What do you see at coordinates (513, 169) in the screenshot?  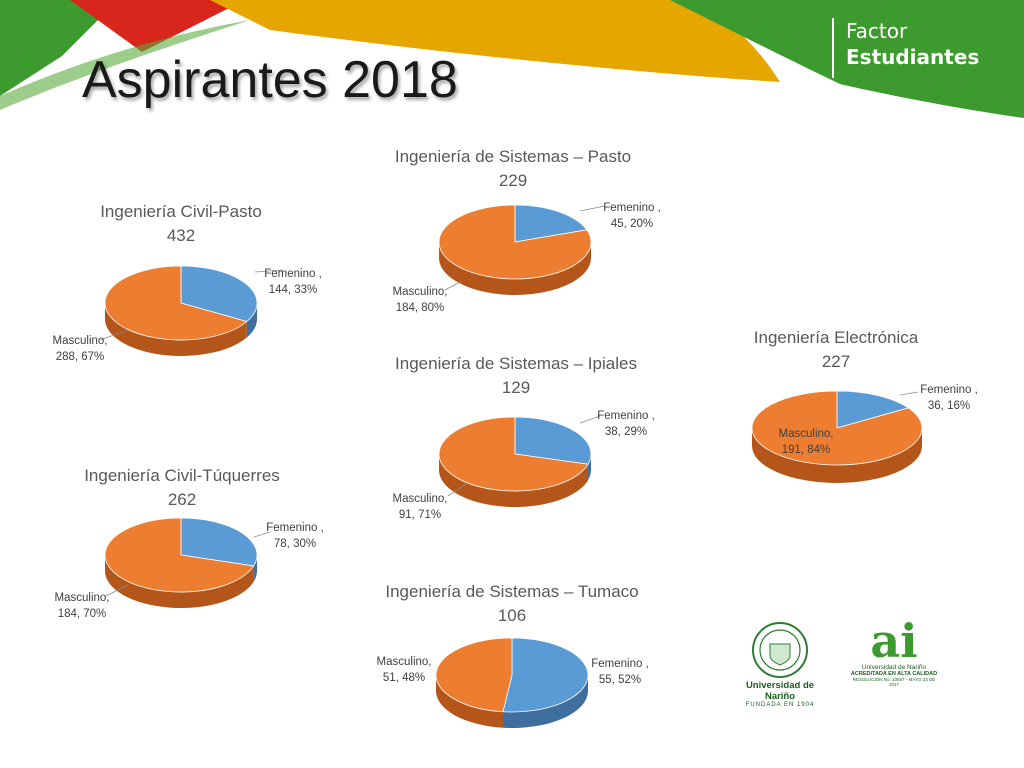 I see `chart-title: Ingeniería de Sistemas – Pasto 229` at bounding box center [513, 169].